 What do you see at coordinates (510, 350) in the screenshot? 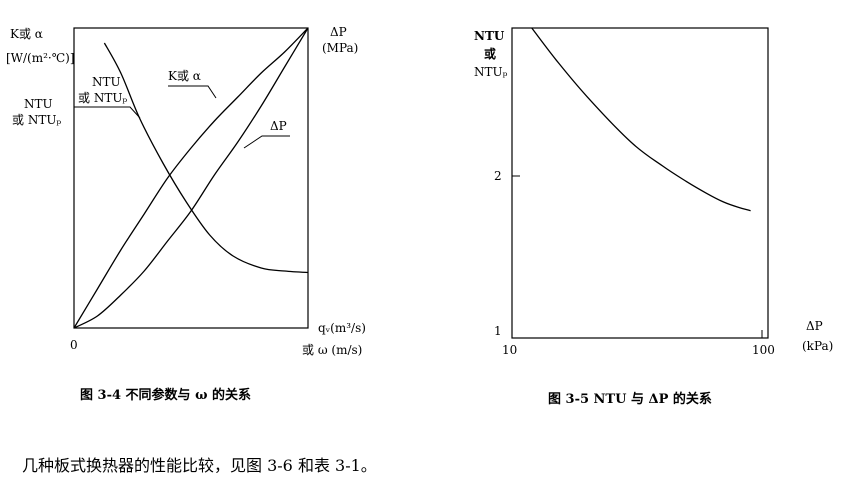
I see `fig35-x-tick-10: 10` at bounding box center [510, 350].